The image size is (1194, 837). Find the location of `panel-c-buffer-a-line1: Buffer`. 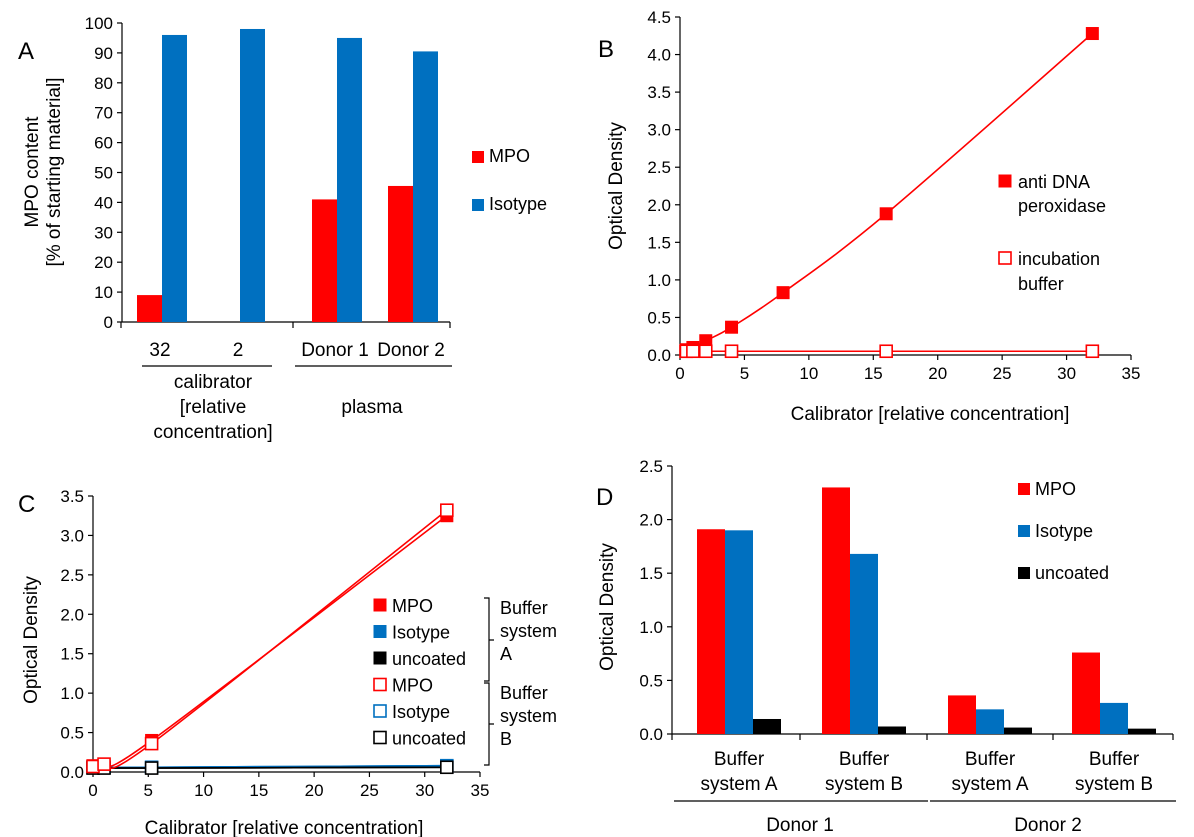

panel-c-buffer-a-line1: Buffer is located at coordinates (524, 608).